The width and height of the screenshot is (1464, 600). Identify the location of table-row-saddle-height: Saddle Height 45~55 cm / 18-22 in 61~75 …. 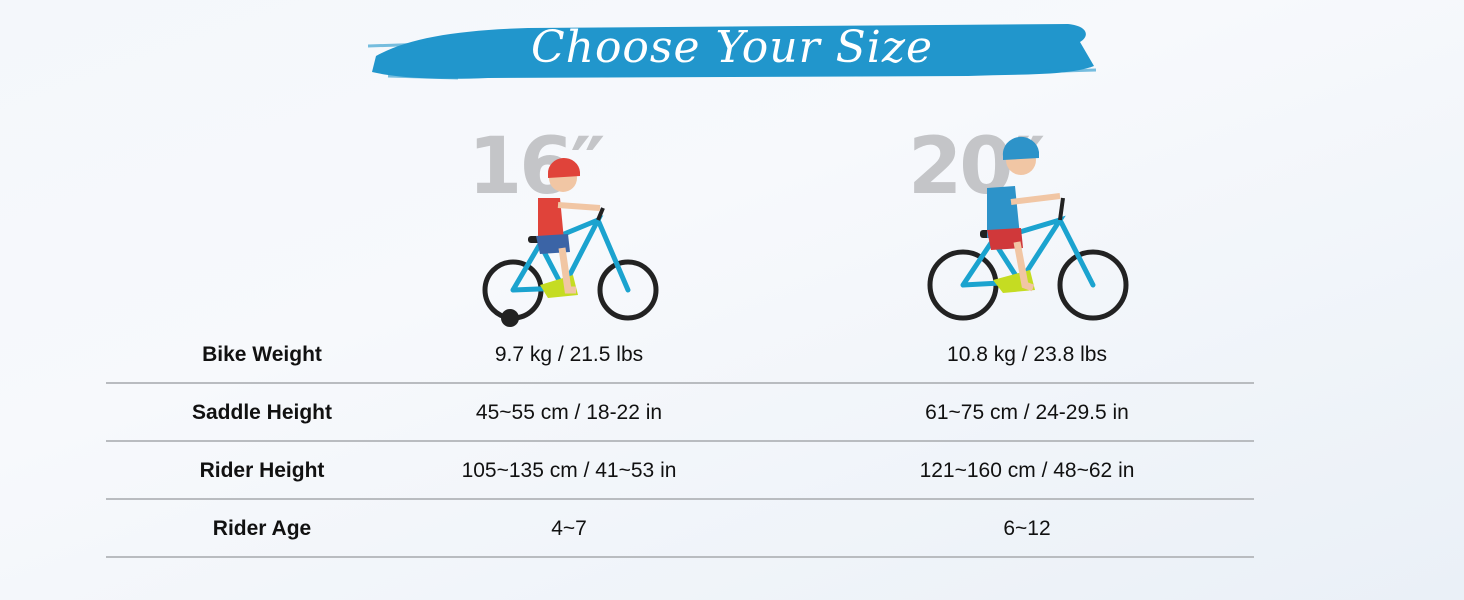
(680, 413).